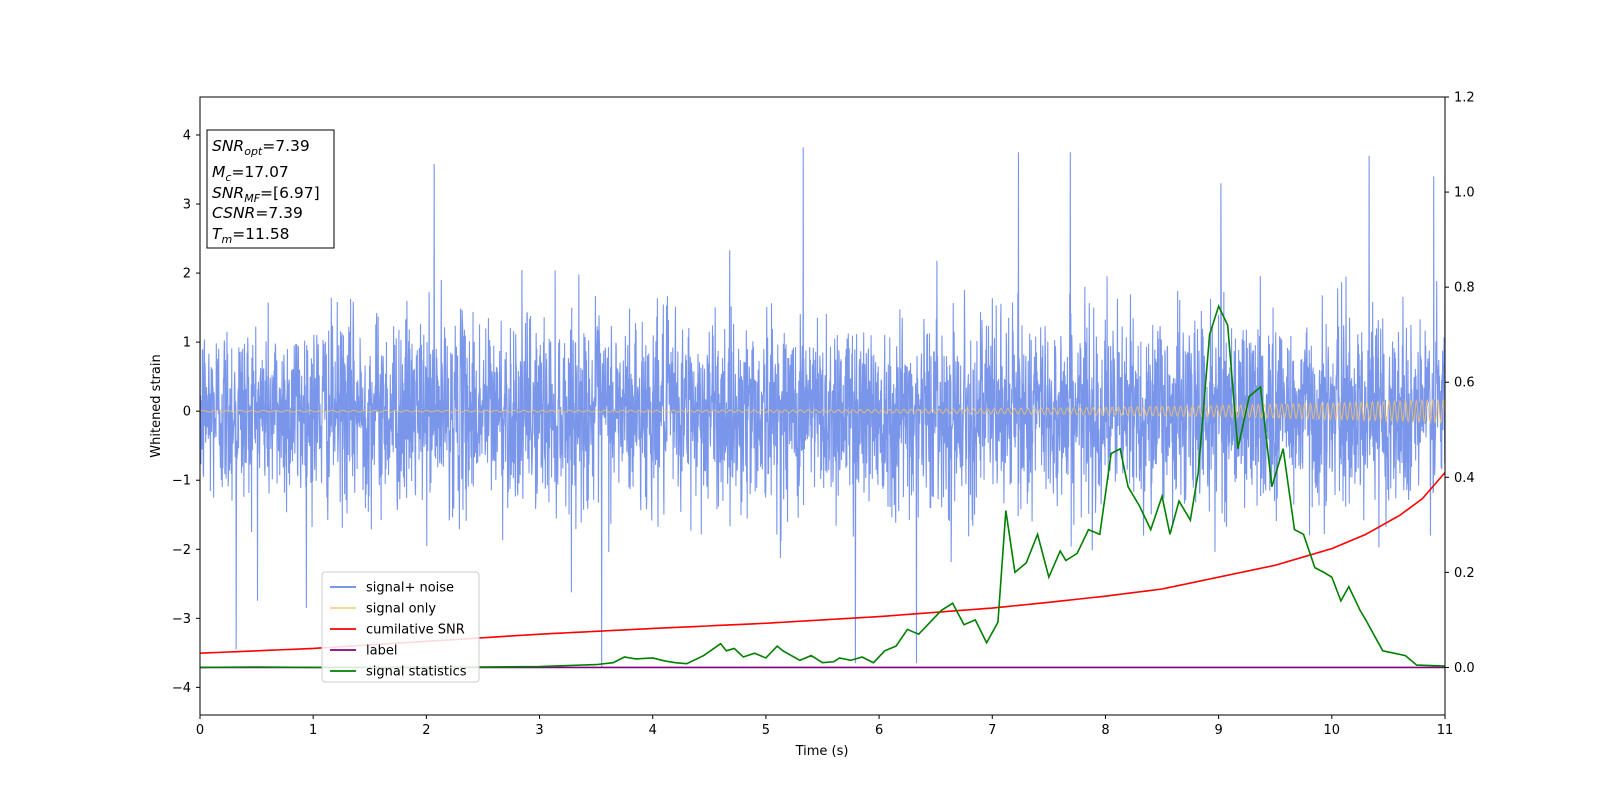  What do you see at coordinates (257, 213) in the screenshot?
I see `info-box-line: CSNR=7.39` at bounding box center [257, 213].